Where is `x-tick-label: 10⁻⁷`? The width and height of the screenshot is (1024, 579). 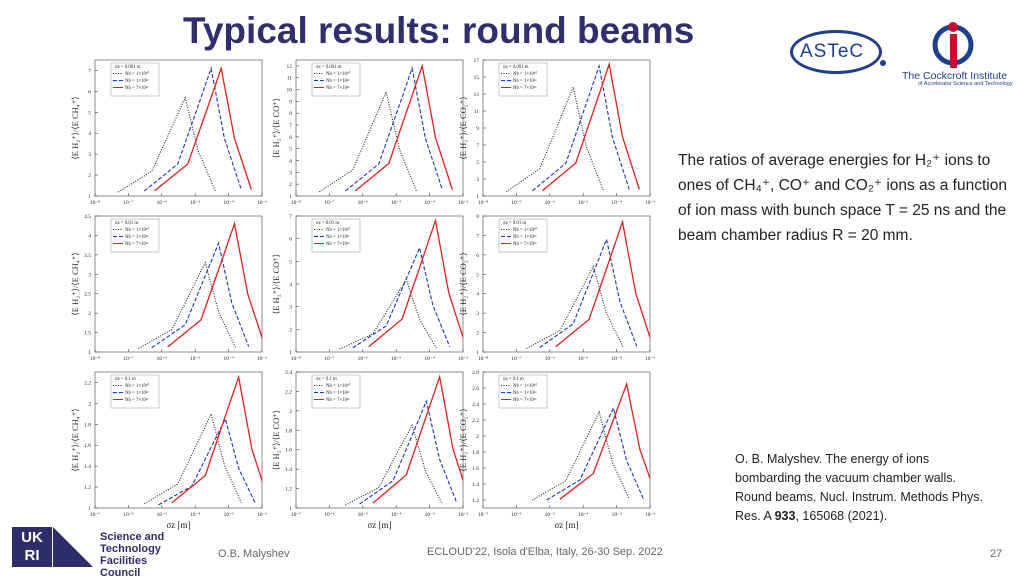 x-tick-label: 10⁻⁷ is located at coordinates (296, 515).